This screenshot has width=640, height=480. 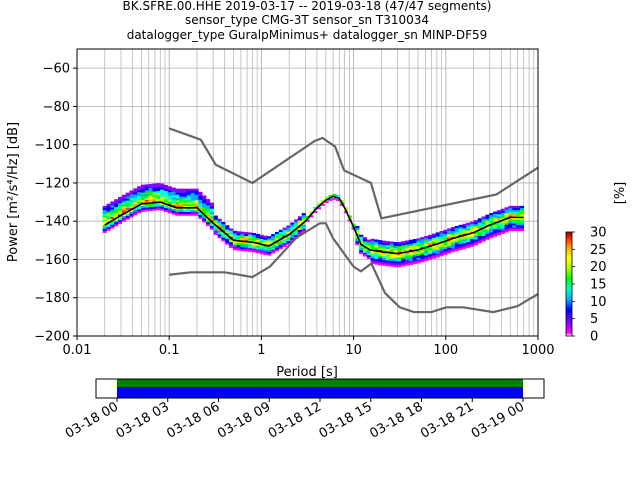 What do you see at coordinates (569, 284) in the screenshot?
I see `colorbar-gradient` at bounding box center [569, 284].